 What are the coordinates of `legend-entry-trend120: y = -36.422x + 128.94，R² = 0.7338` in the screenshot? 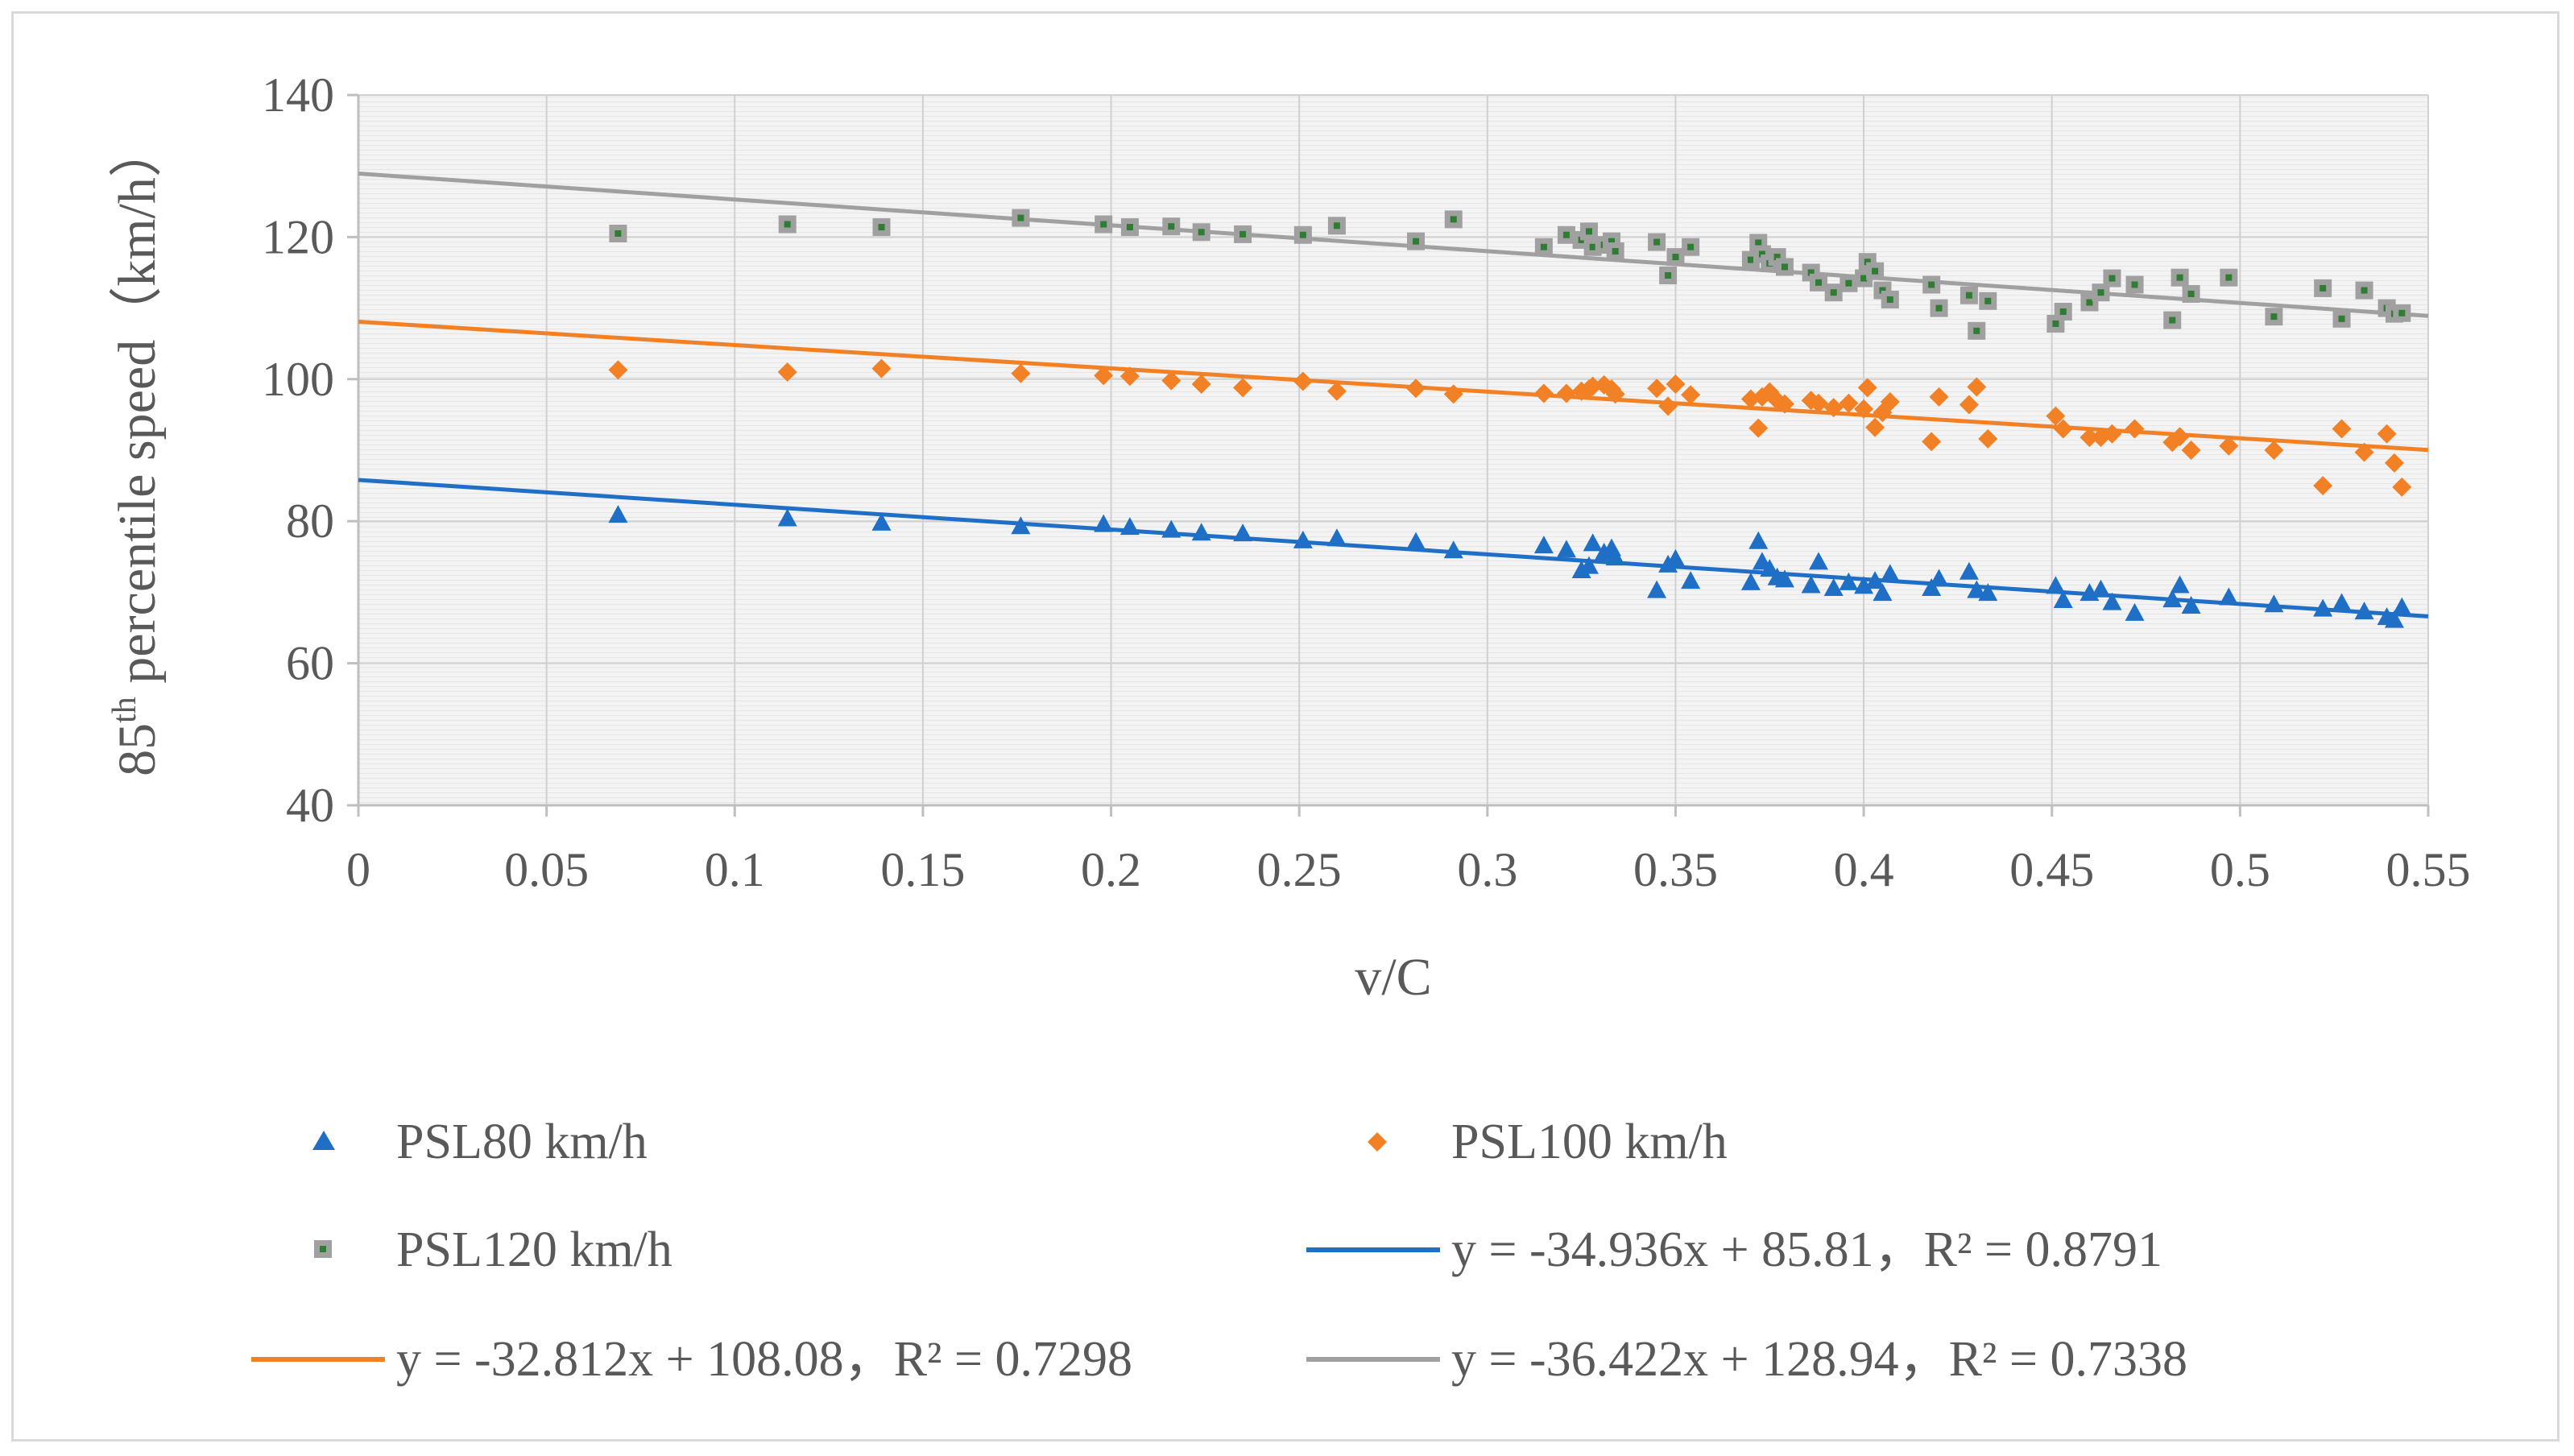 It's located at (1747, 1359).